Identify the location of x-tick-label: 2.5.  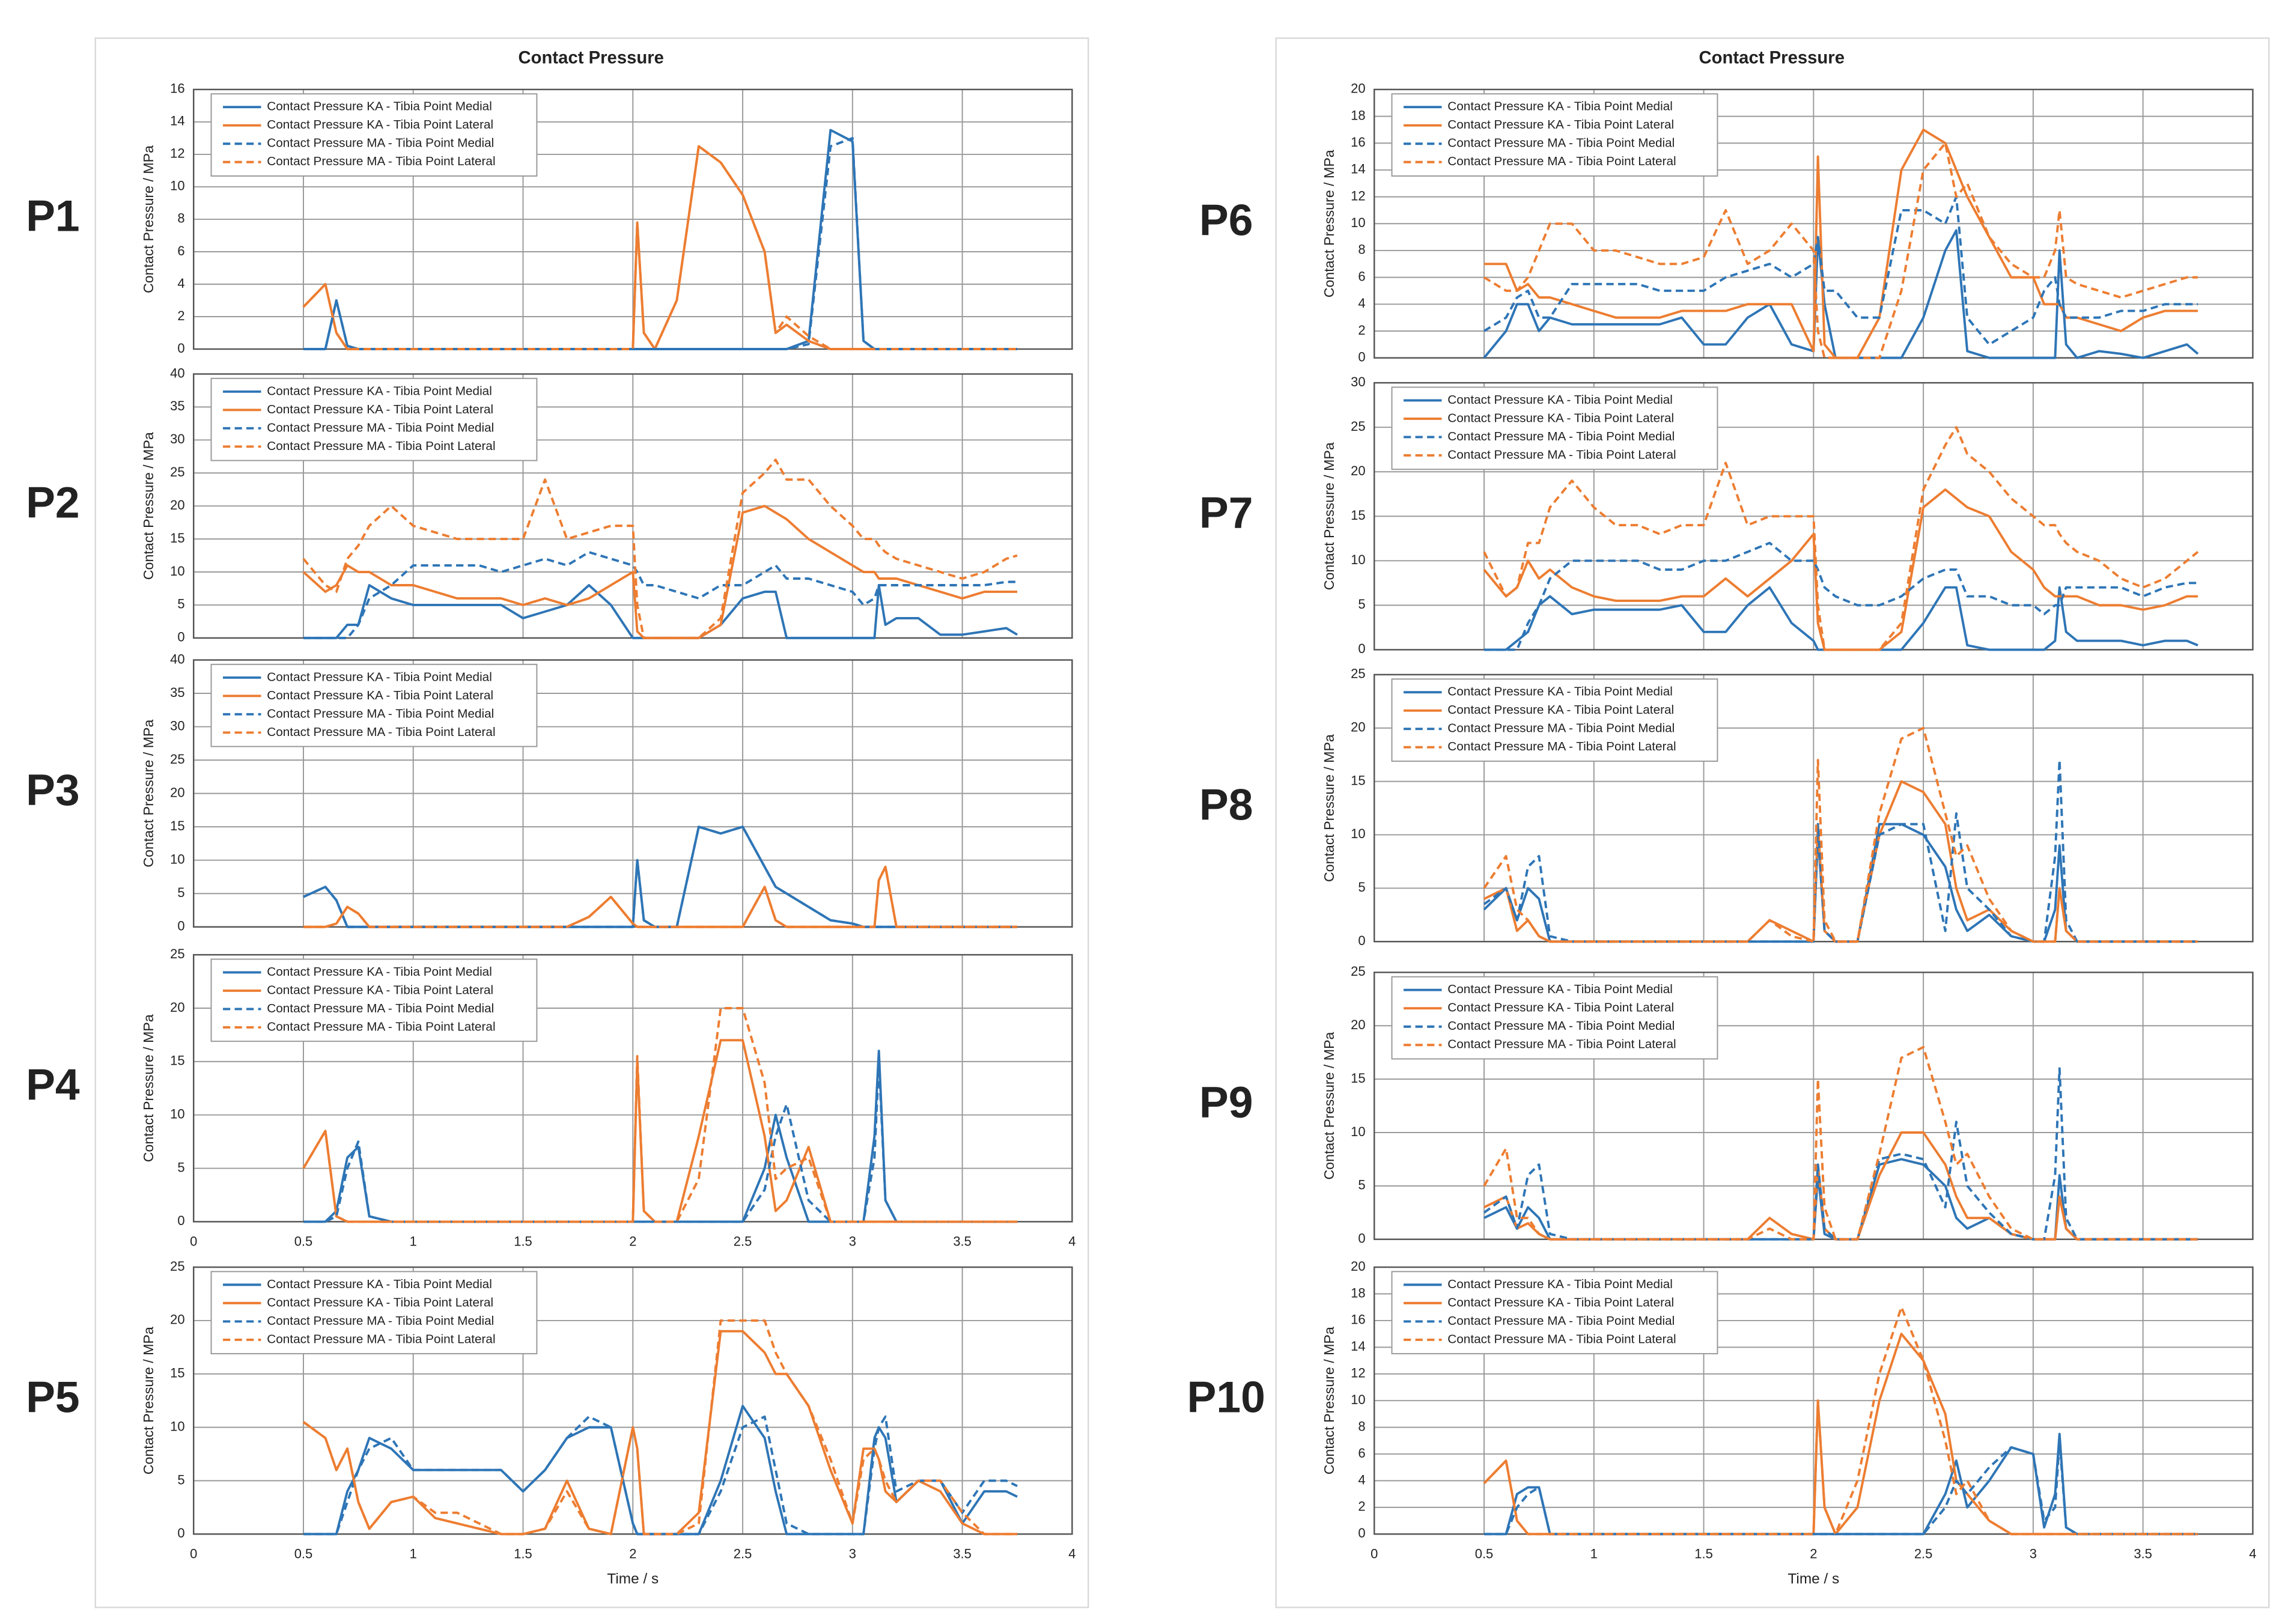
(743, 1553).